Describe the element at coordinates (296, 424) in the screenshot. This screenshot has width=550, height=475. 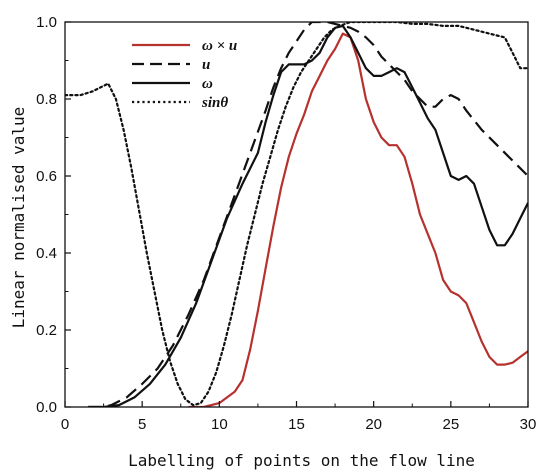
I see `x-tick-label: 15` at that location.